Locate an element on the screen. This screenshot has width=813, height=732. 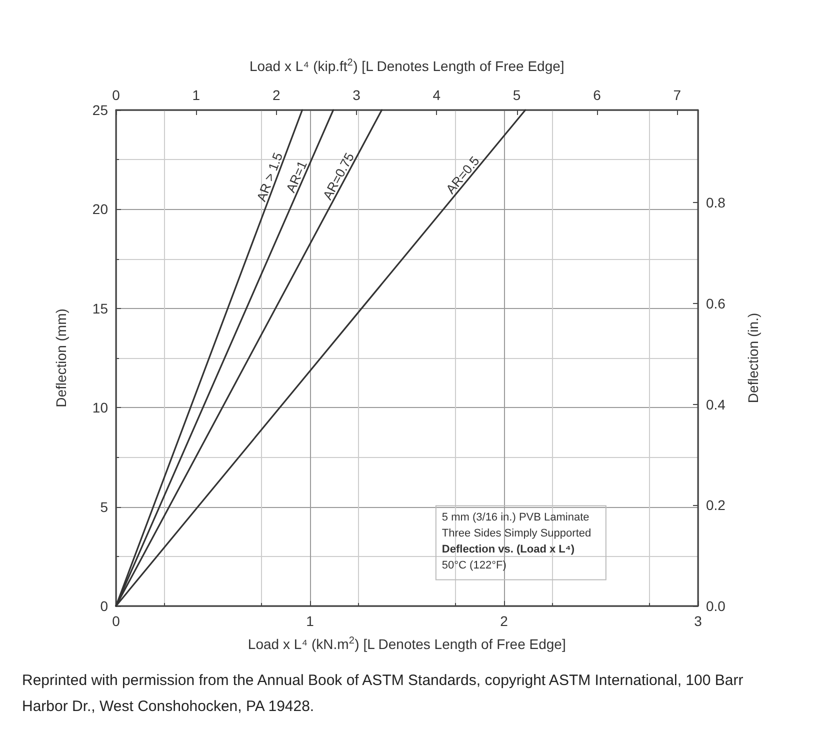
annotation: Three Sides Simply Supported is located at coordinates (517, 533).